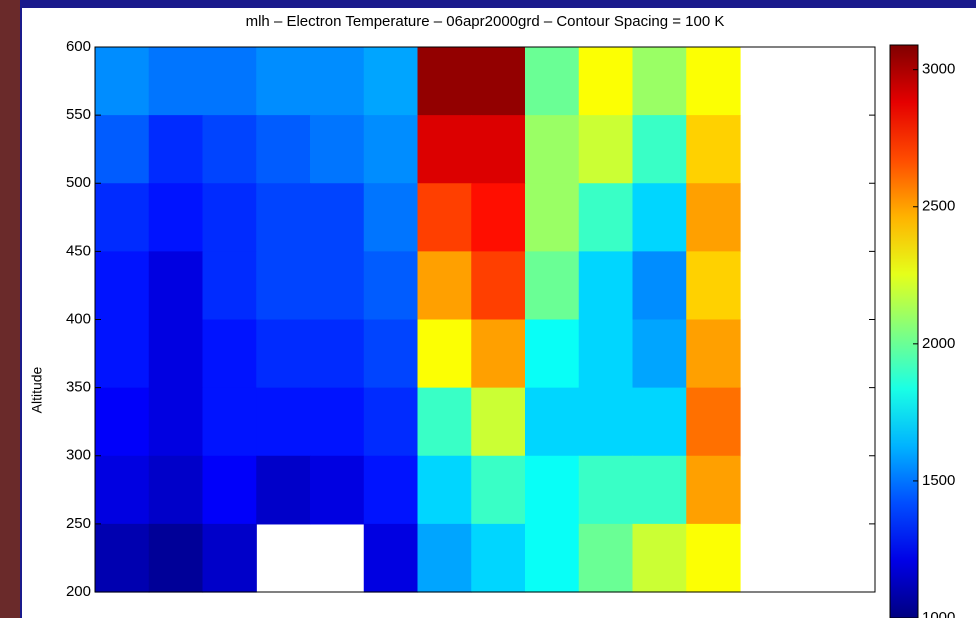  I want to click on colorbar-tick-label: 3000, so click(938, 69).